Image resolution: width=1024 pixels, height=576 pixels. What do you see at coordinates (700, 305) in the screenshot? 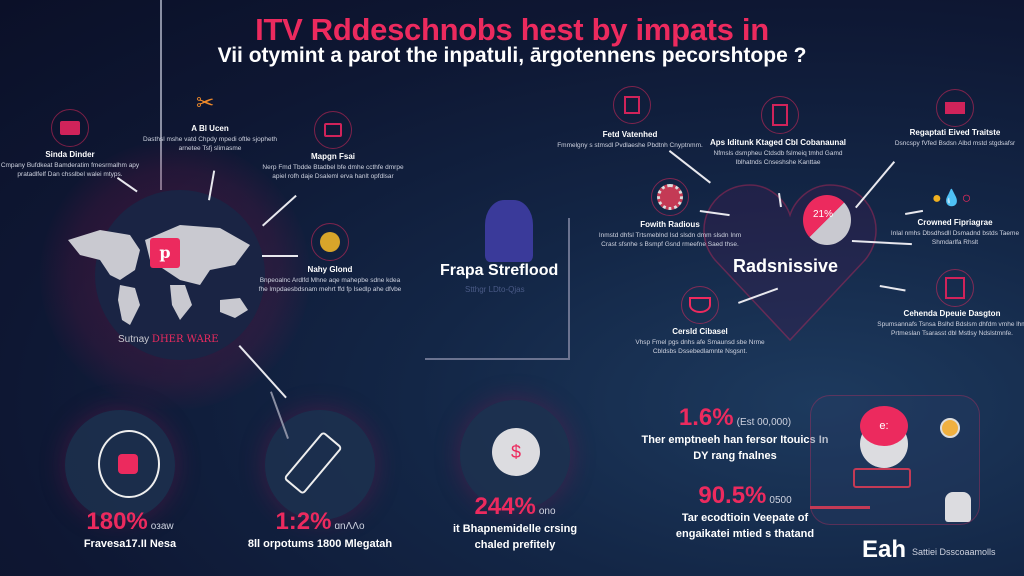
I see `bowl-icon` at bounding box center [700, 305].